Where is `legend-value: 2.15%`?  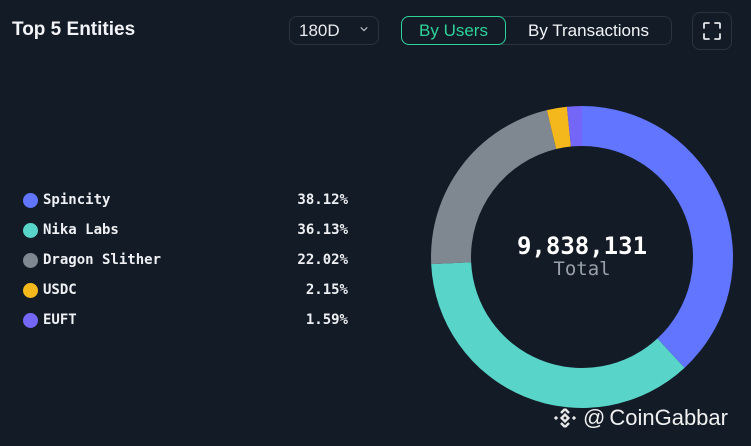 legend-value: 2.15% is located at coordinates (326, 290).